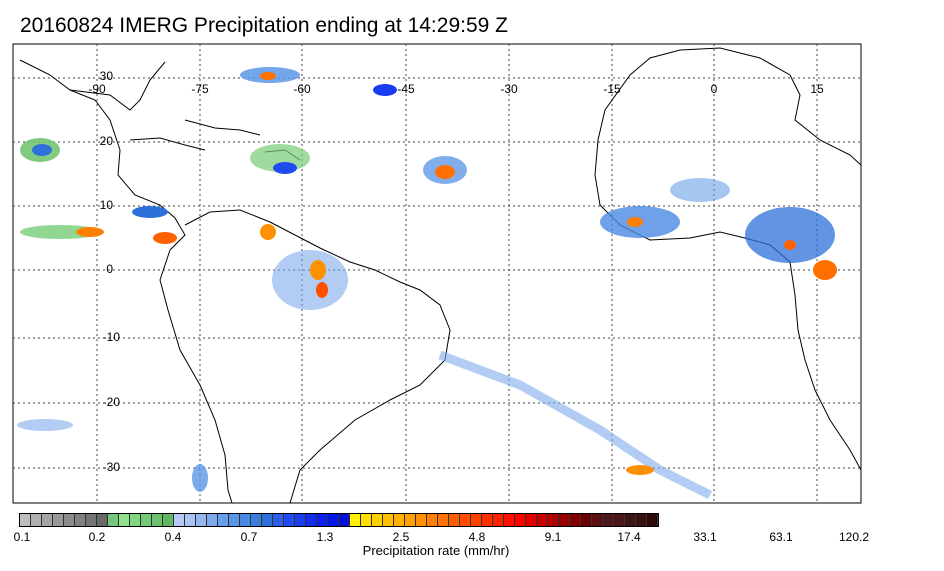 The height and width of the screenshot is (571, 944). Describe the element at coordinates (112, 337) in the screenshot. I see `lat-label: -10` at that location.